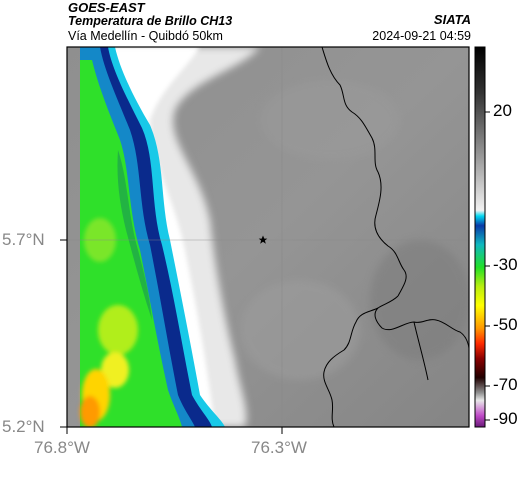  What do you see at coordinates (279, 447) in the screenshot?
I see `lon-label-76-3: 76.3°W` at bounding box center [279, 447].